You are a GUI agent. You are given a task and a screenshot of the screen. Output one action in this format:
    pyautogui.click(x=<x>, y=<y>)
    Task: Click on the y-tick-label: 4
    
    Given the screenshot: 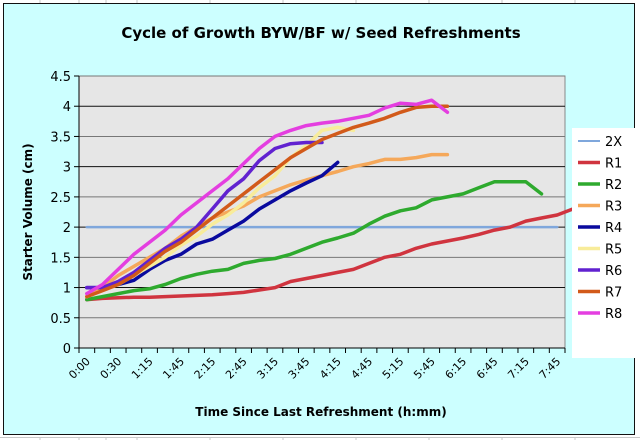 What is the action you would take?
    pyautogui.click(x=67, y=107)
    